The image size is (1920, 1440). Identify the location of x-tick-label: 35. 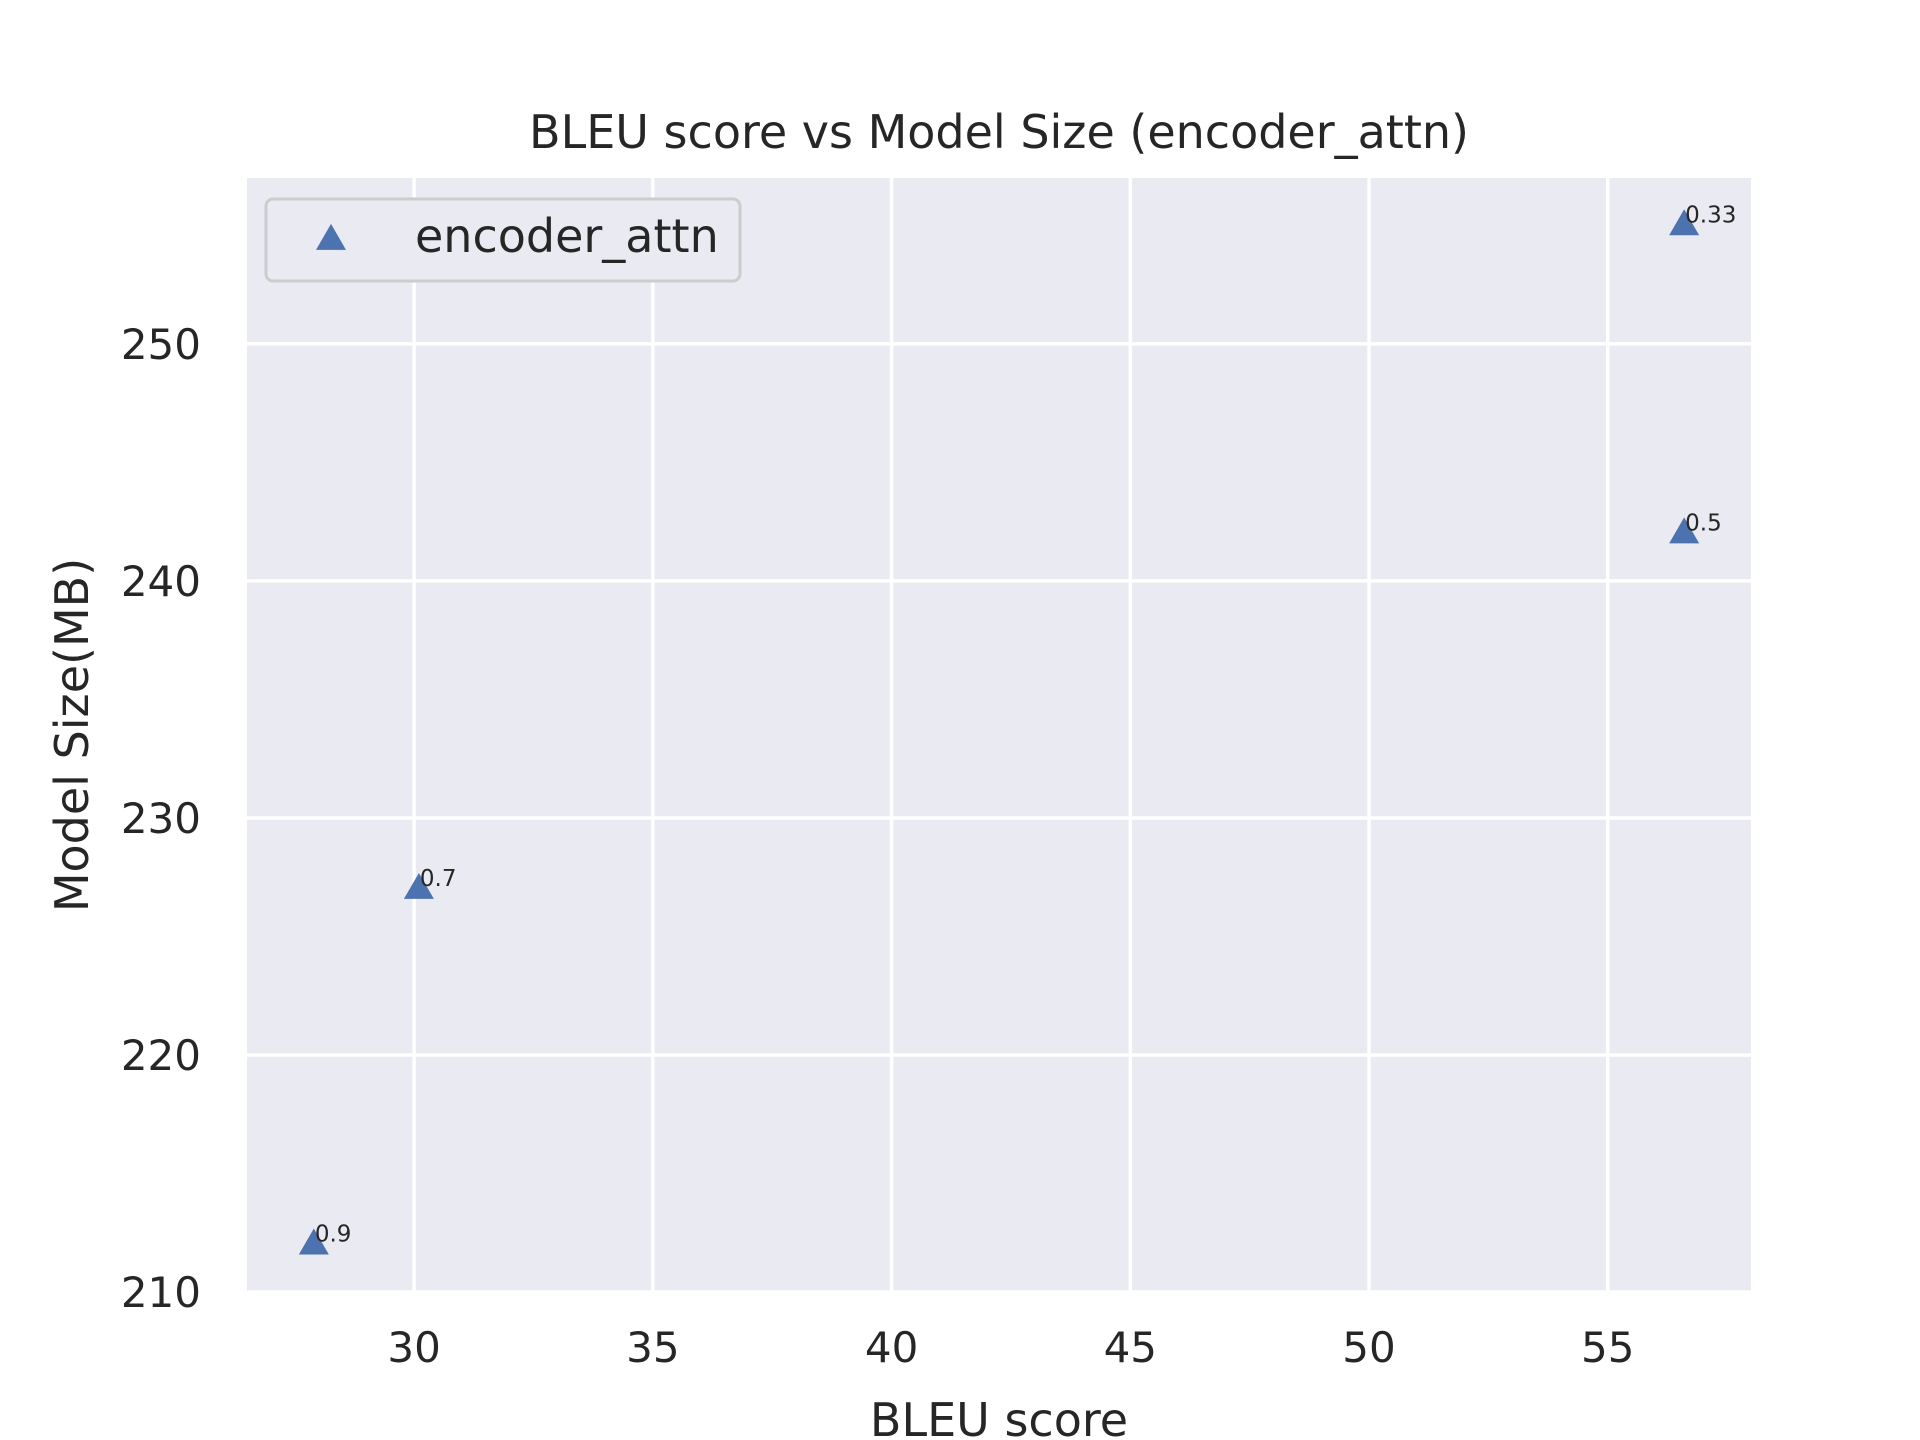
(652, 1347).